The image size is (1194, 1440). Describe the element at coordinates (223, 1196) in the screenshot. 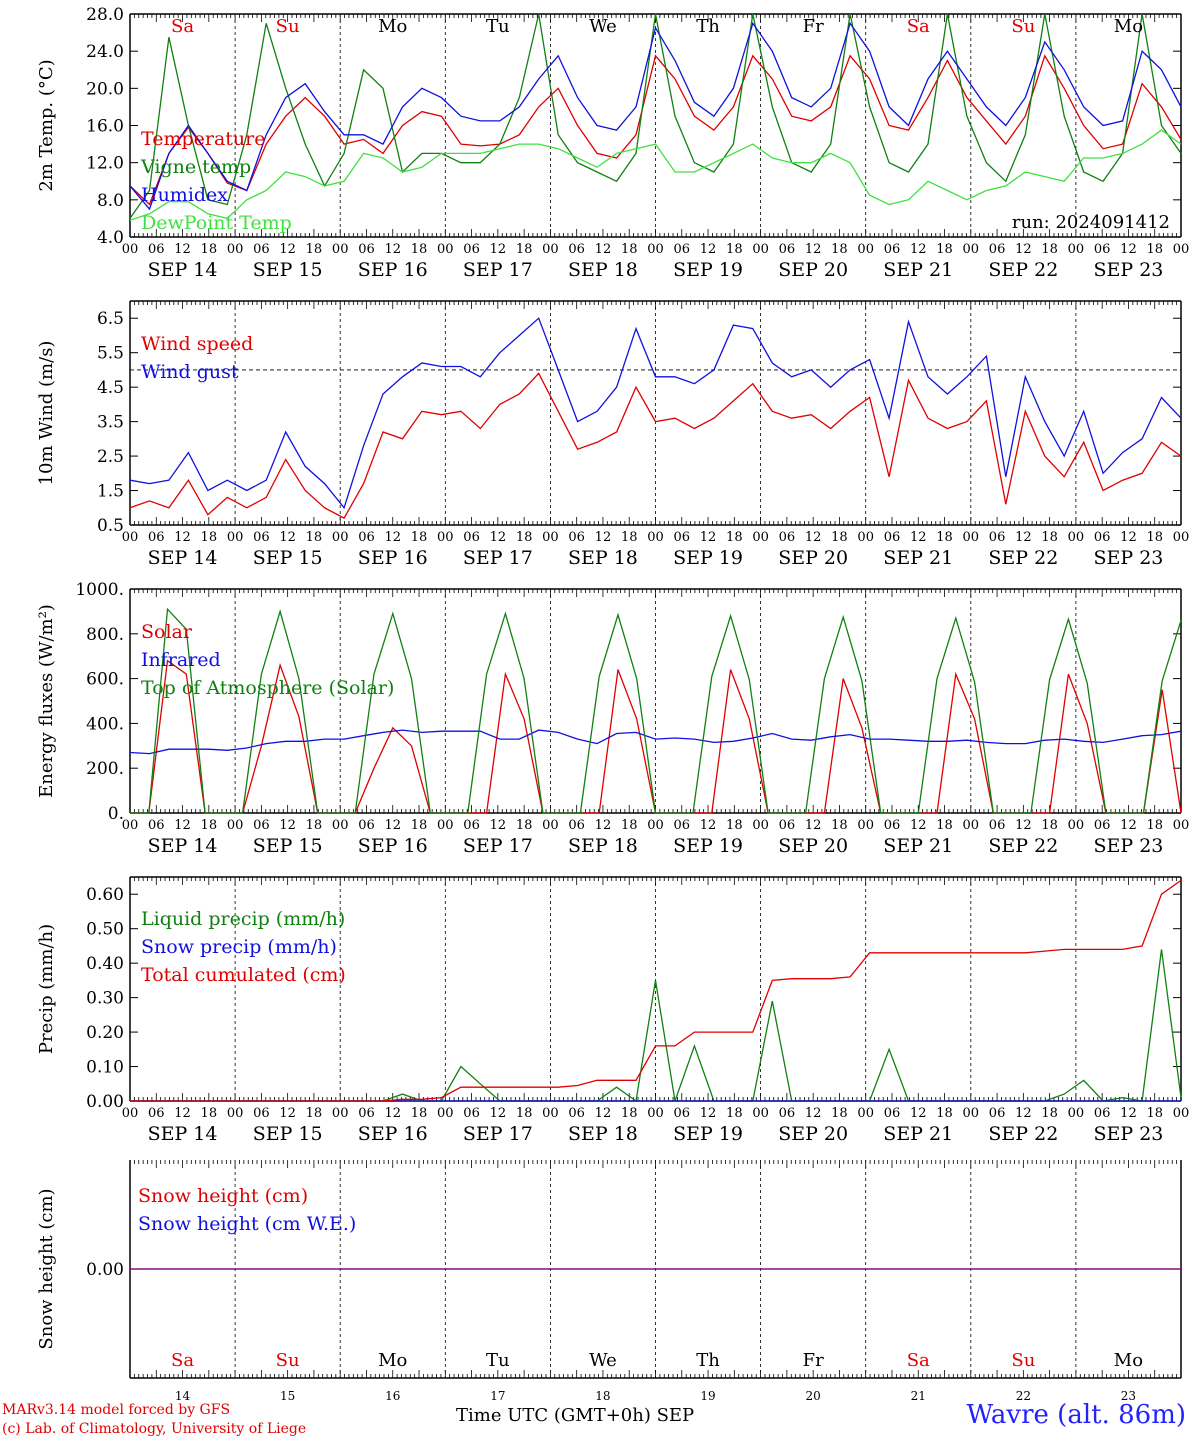

I see `legend-entry: Snow height (cm)` at that location.